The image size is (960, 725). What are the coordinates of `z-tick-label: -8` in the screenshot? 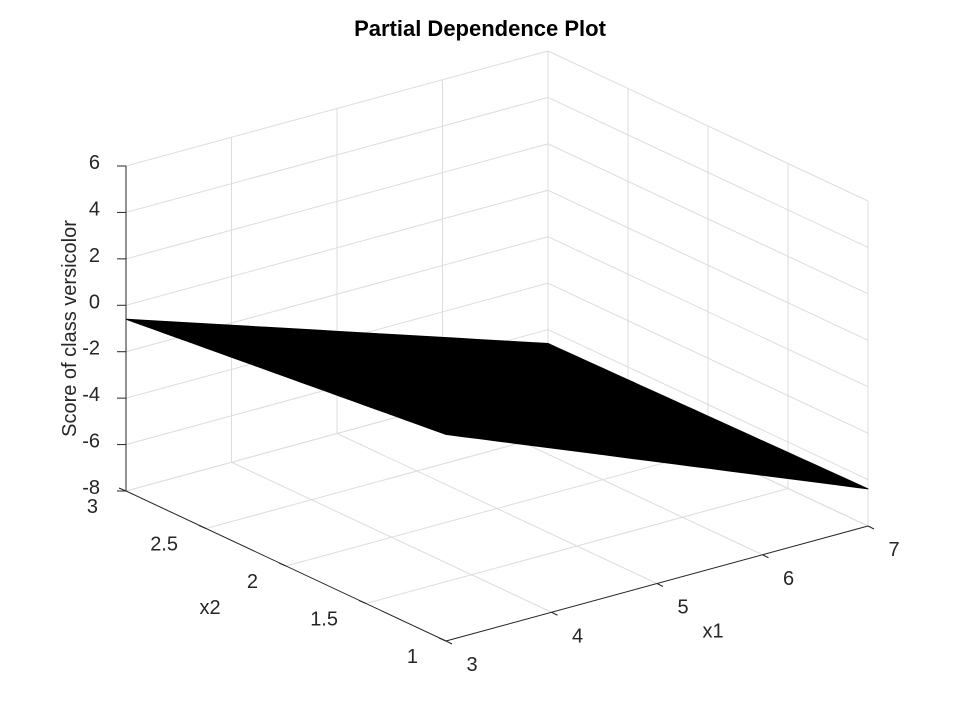 It's located at (91, 488).